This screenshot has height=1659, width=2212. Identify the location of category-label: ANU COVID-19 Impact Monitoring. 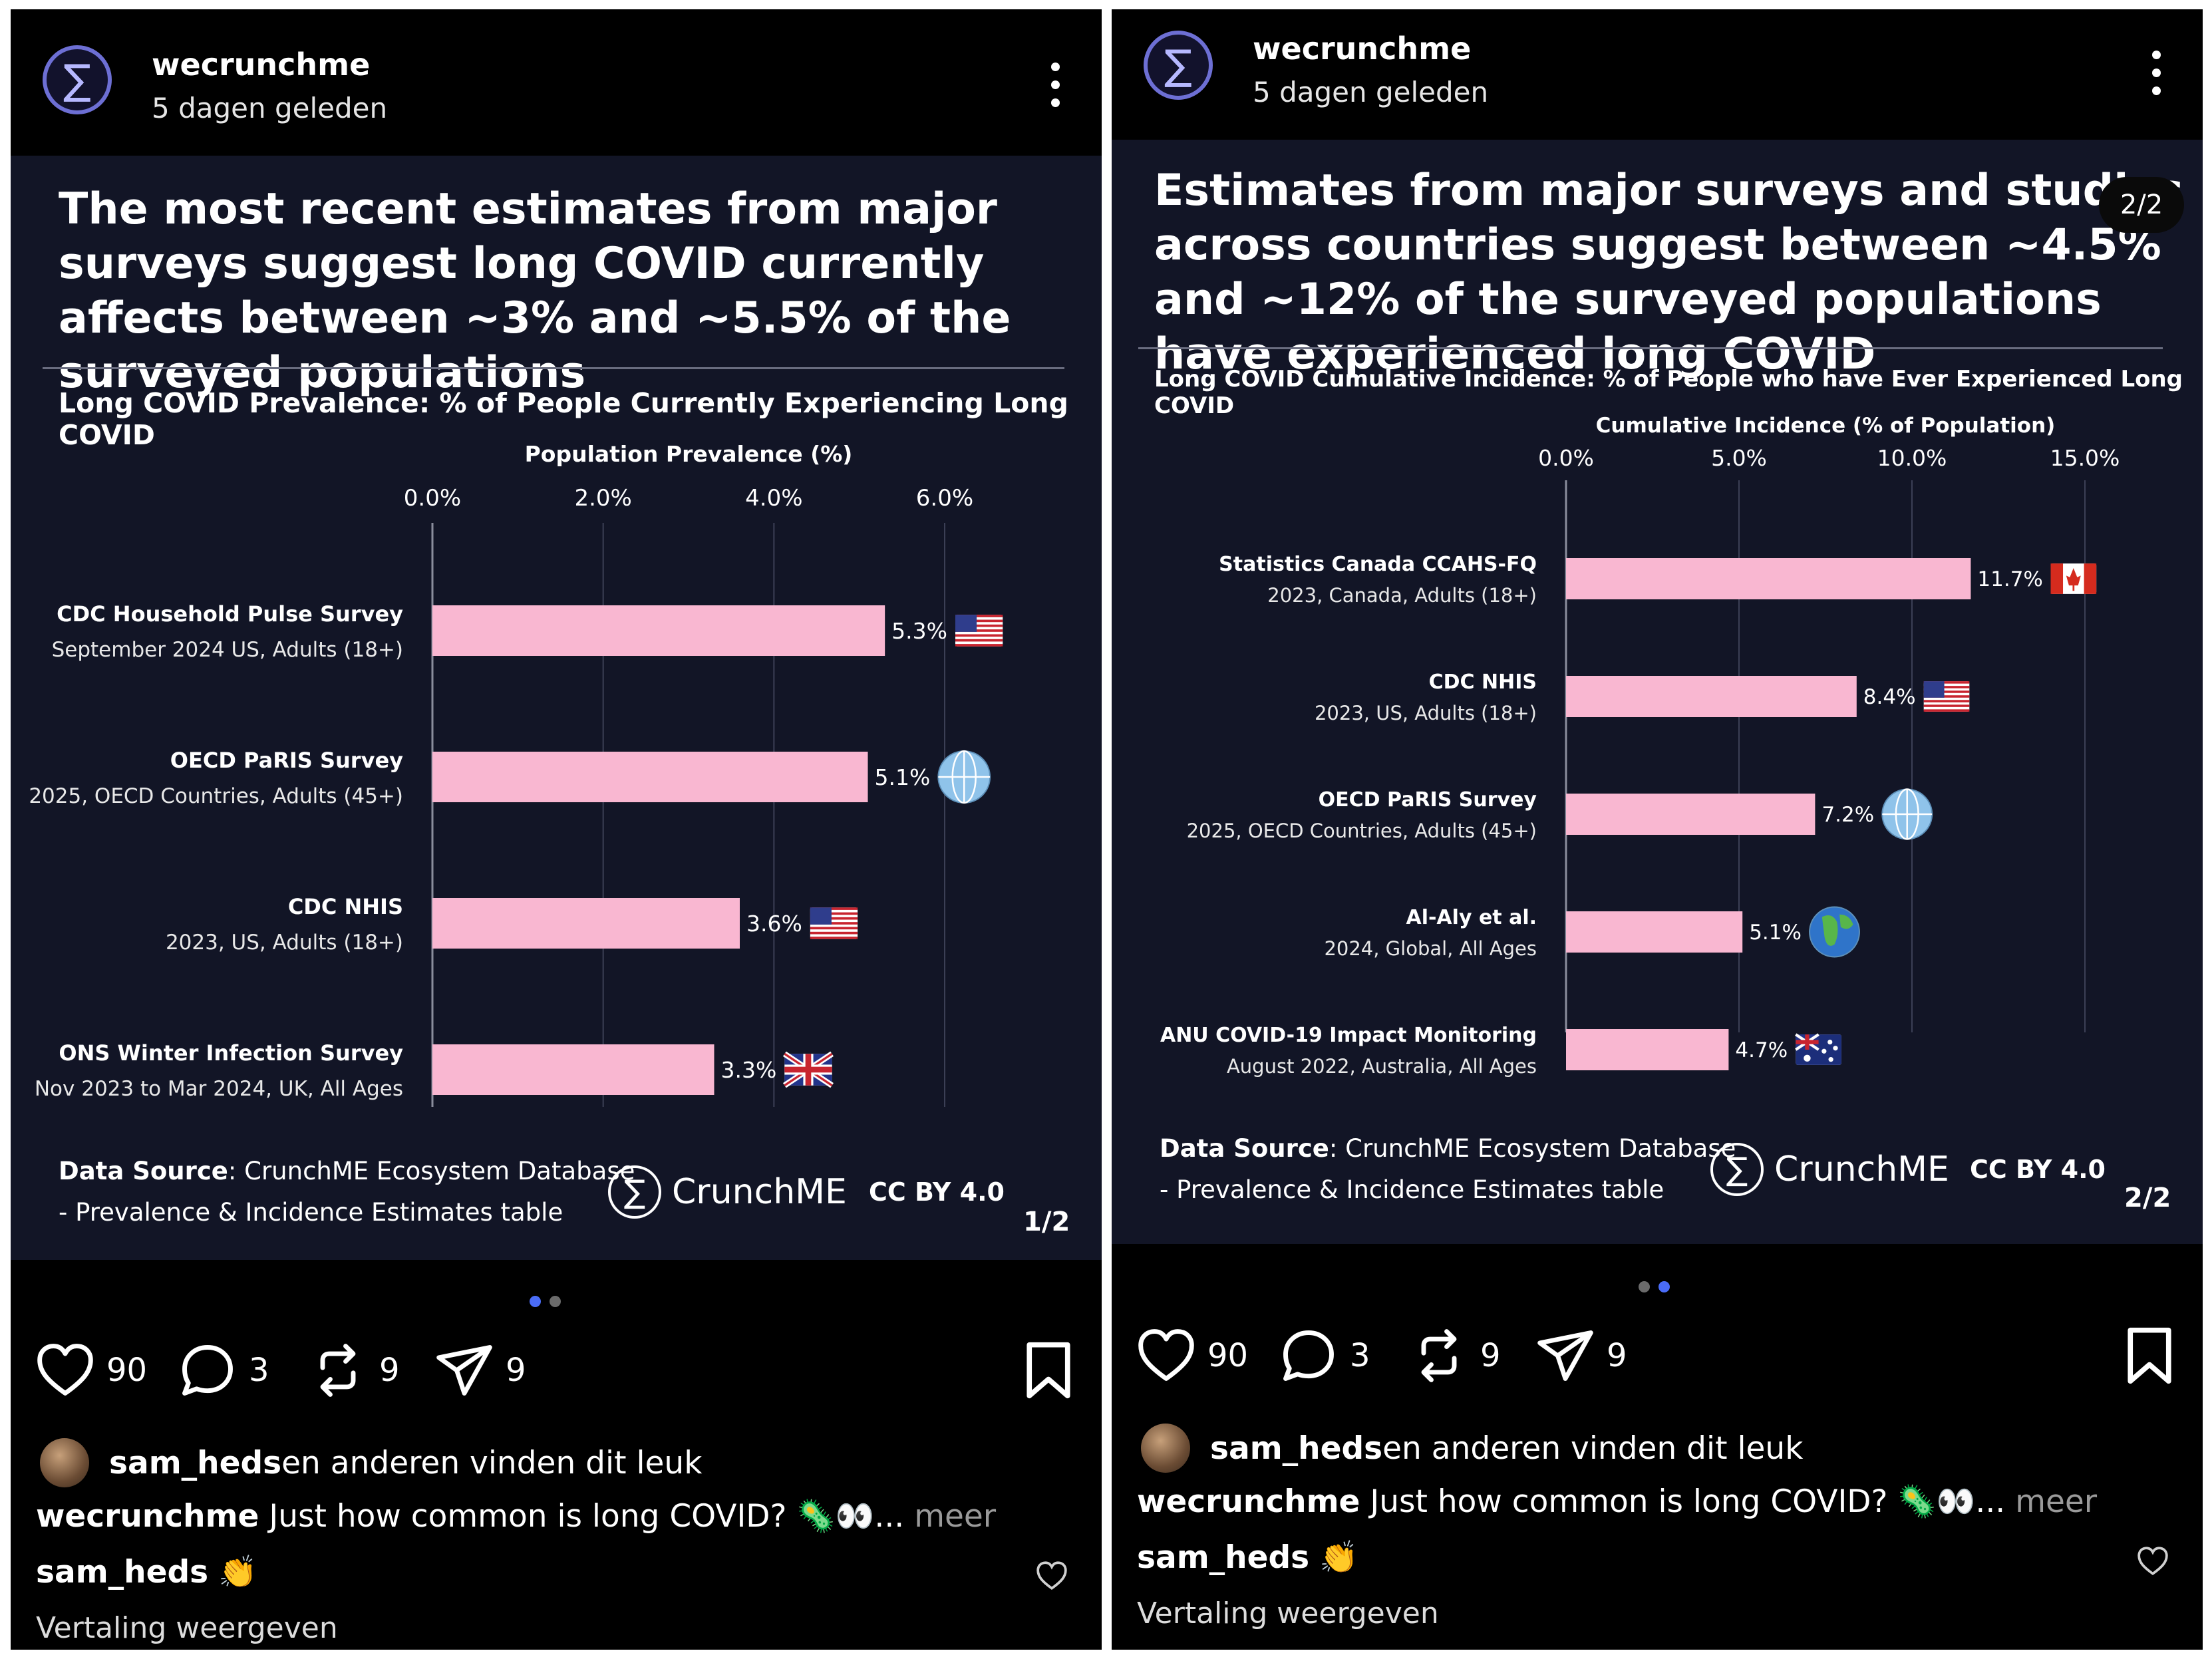
(1348, 1035).